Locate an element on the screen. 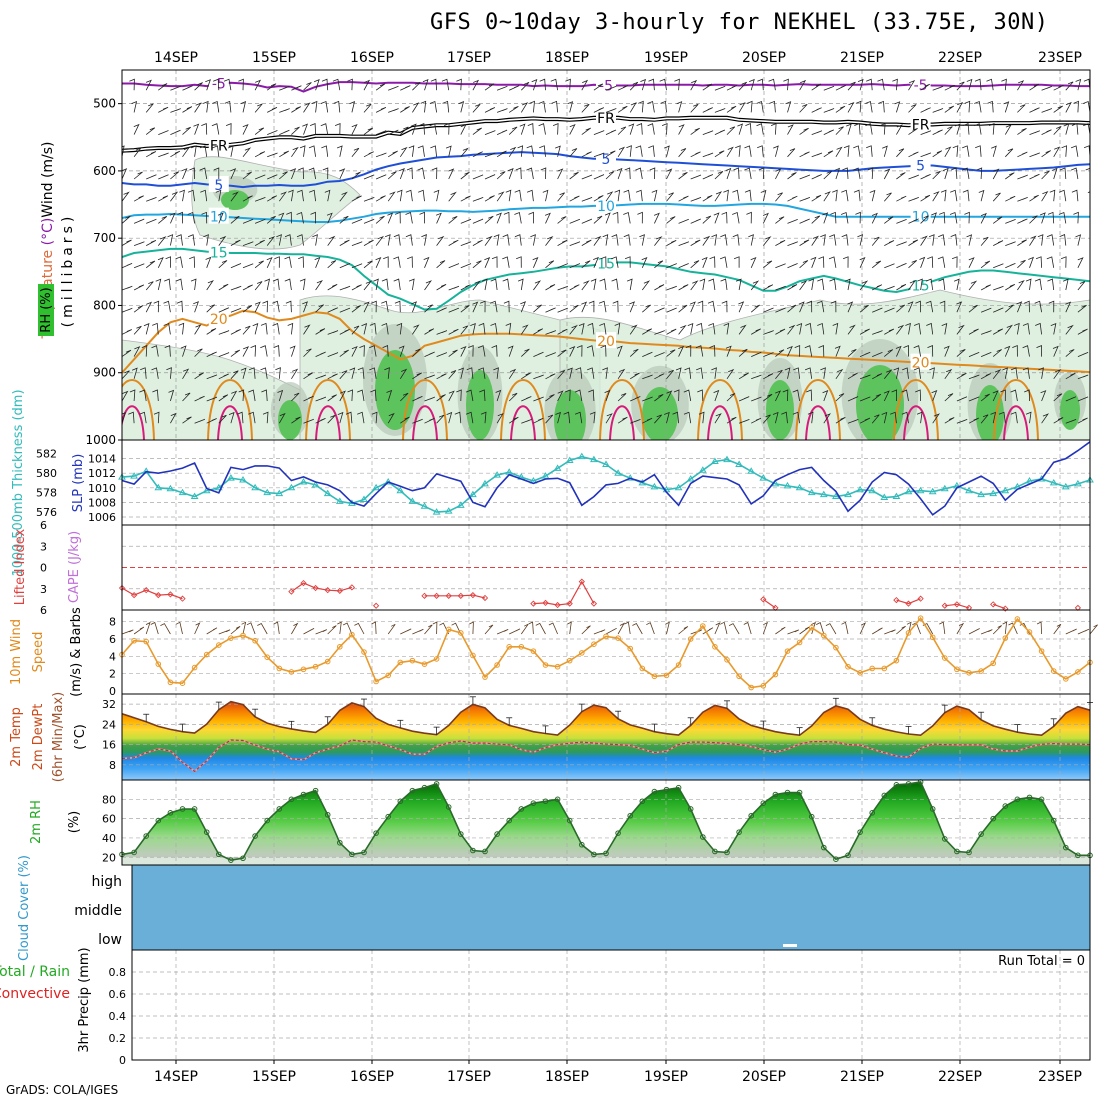  y-tick-label: 700 is located at coordinates (104, 238).